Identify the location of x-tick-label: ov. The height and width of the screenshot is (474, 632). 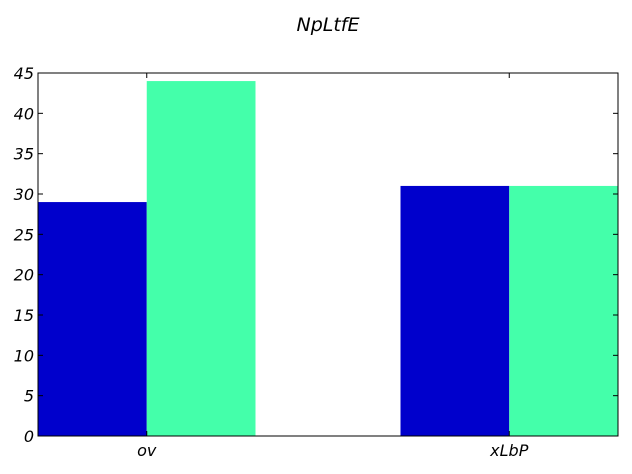
(147, 450).